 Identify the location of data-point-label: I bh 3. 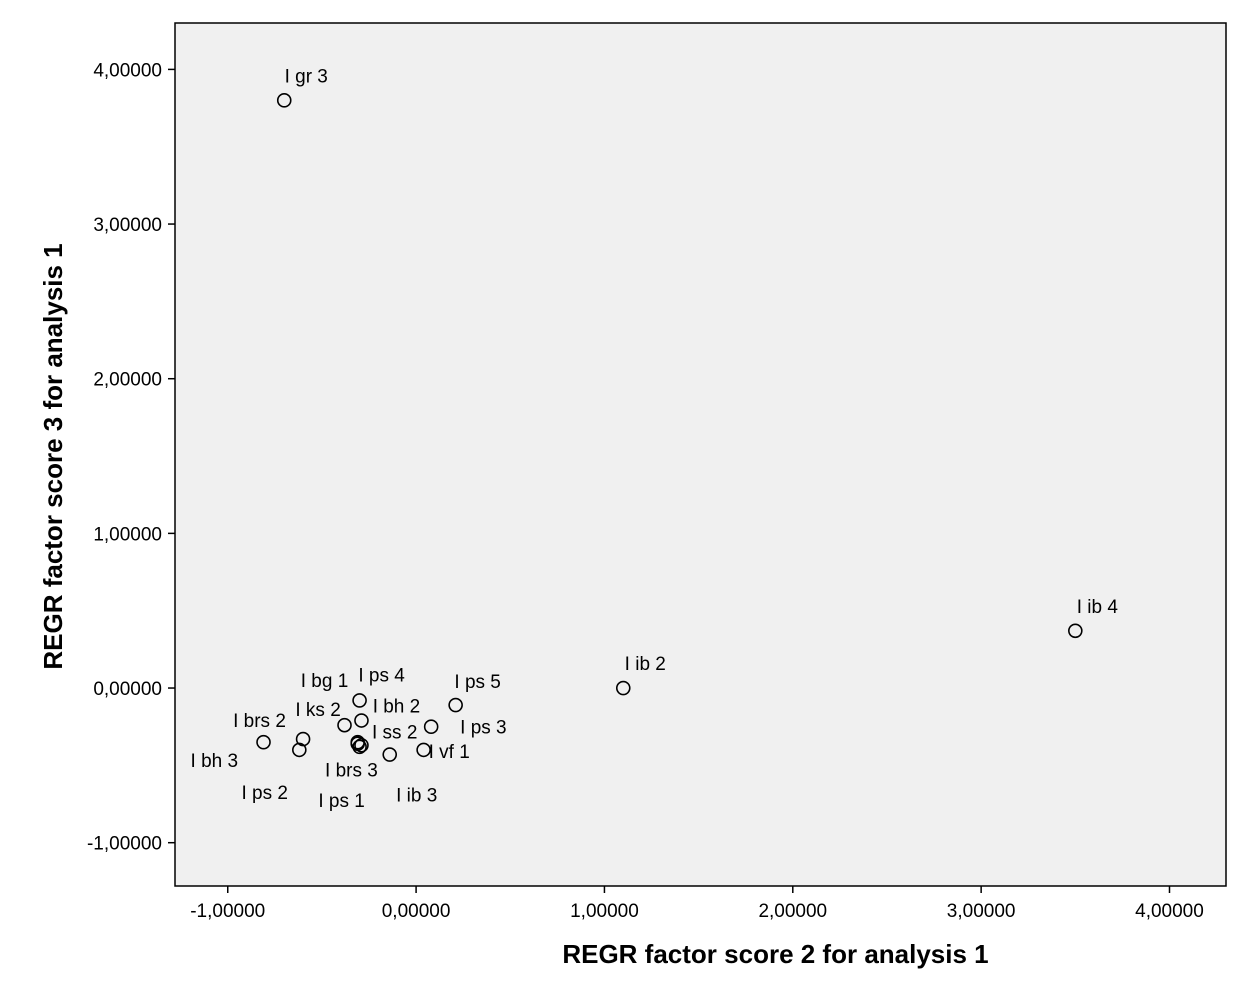
(215, 761).